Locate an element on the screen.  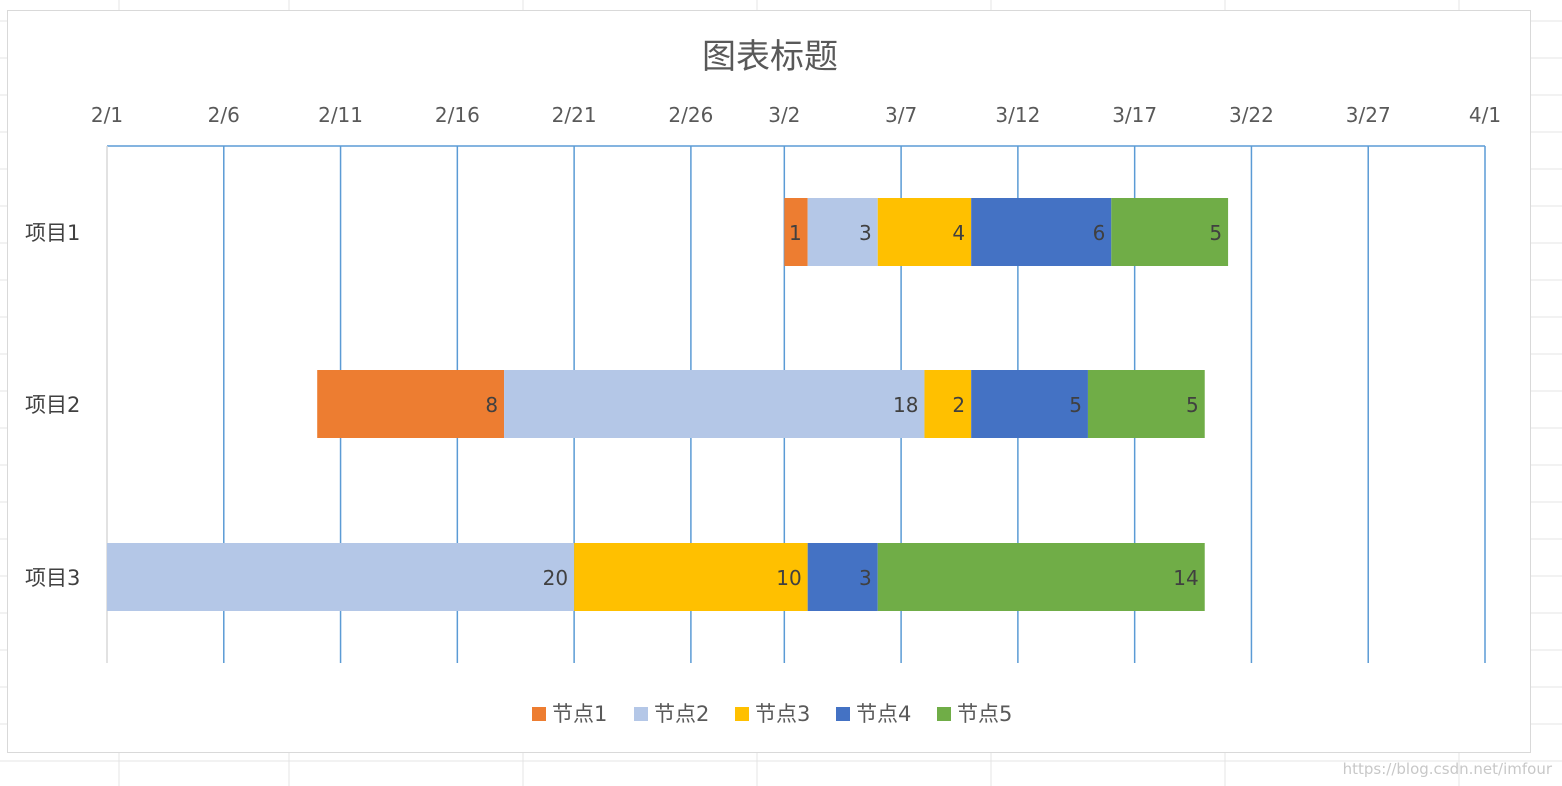
legend-entry: 节点1 is located at coordinates (579, 714).